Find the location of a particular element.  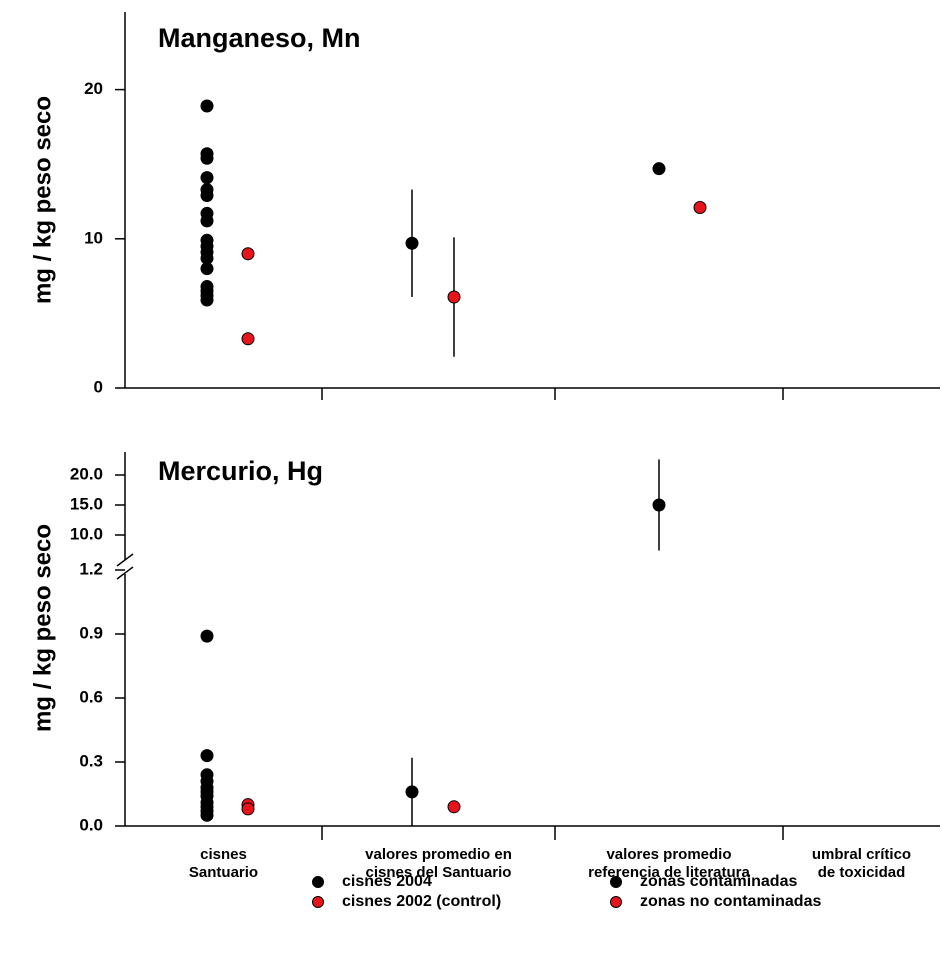

y-tick-label: 0.0 is located at coordinates (91, 824).